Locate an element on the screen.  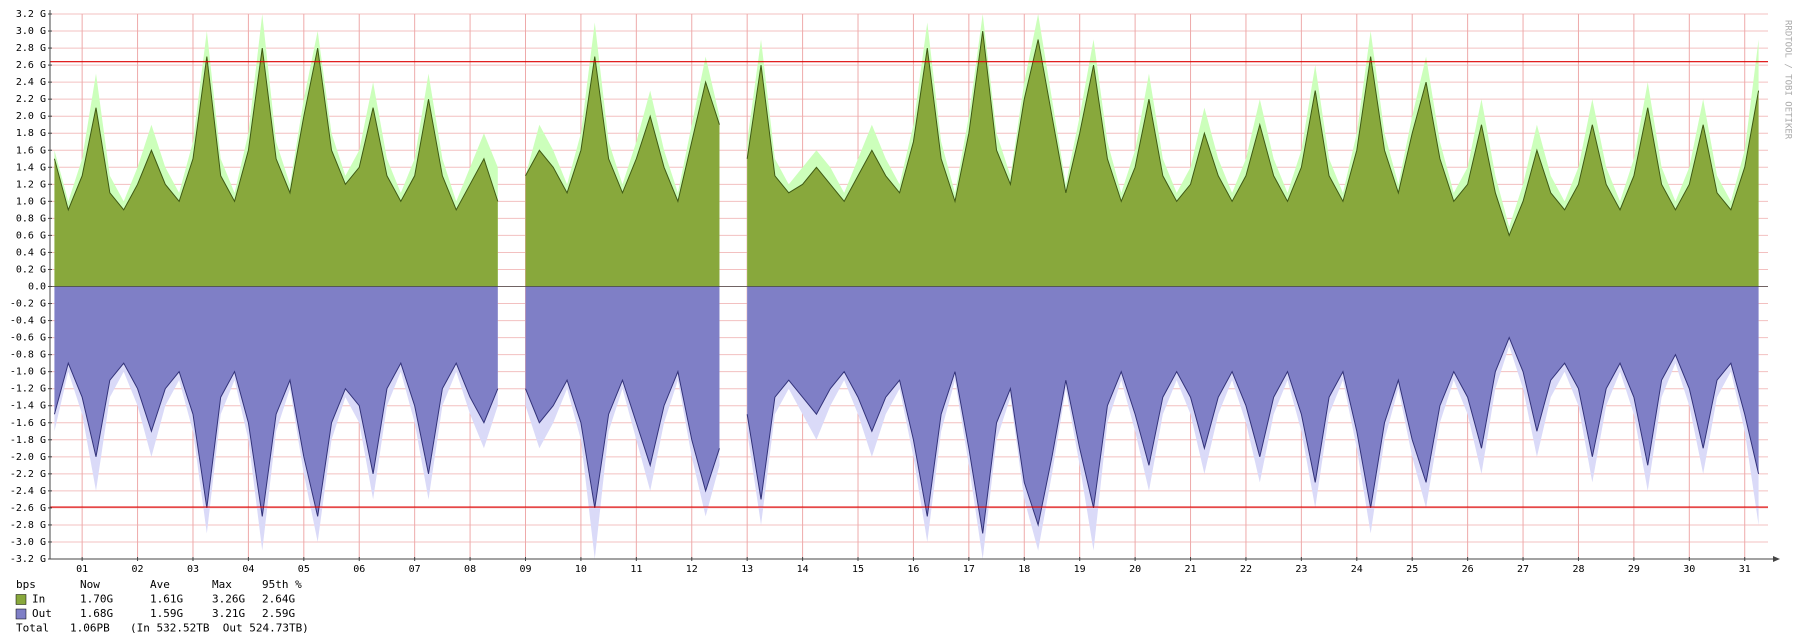
y-tick-label: -2.8 G is located at coordinates (28, 525).